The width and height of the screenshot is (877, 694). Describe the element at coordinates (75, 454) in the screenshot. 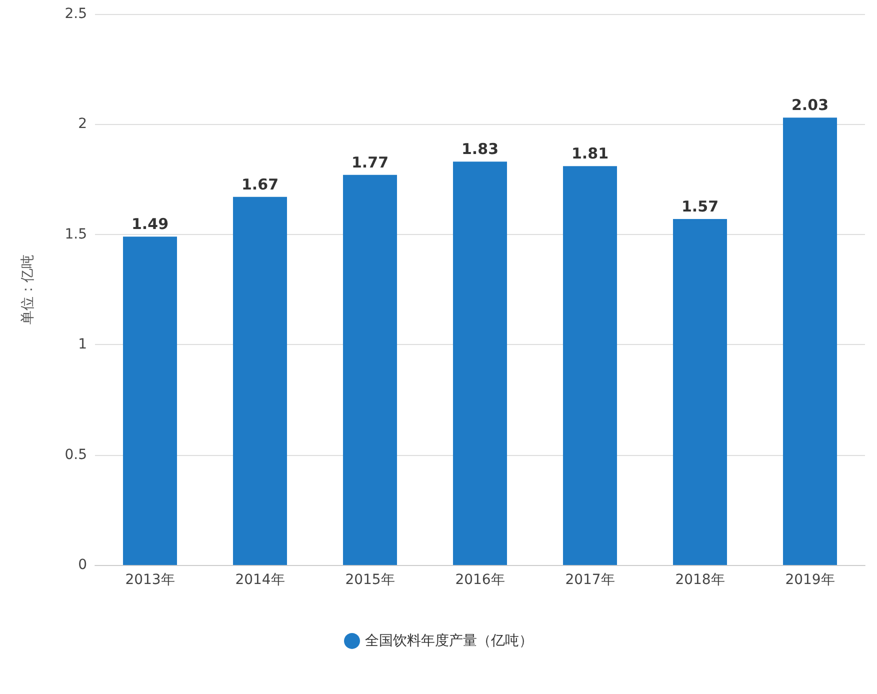

I see `y-tick-label: 0.5` at that location.